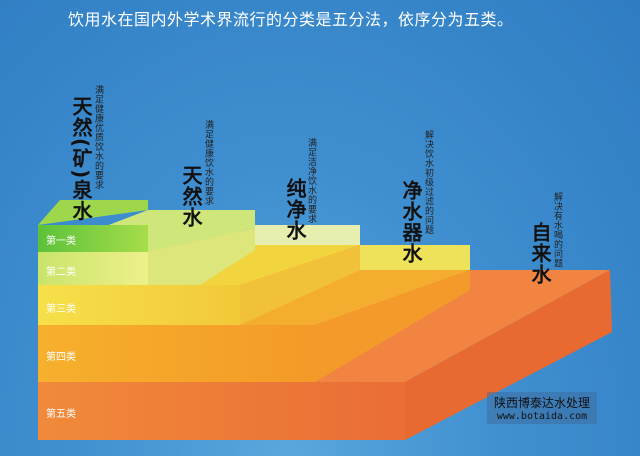  Describe the element at coordinates (508, 355) in the screenshot. I see `step-5-side` at that location.